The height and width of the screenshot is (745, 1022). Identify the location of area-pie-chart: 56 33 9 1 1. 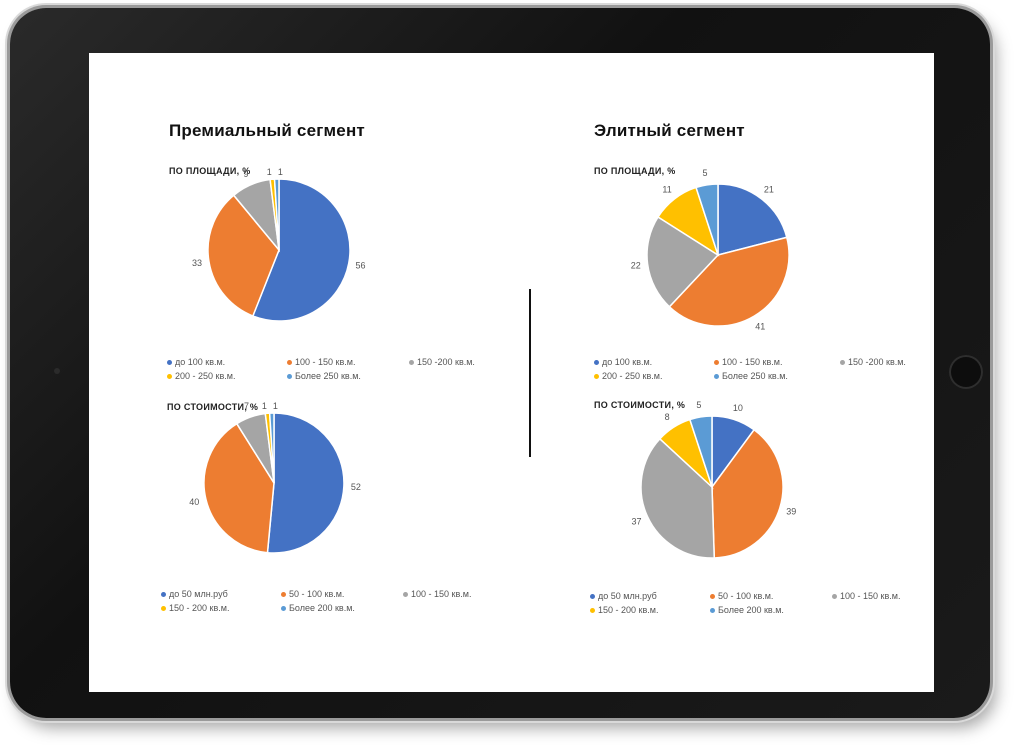
(279, 244).